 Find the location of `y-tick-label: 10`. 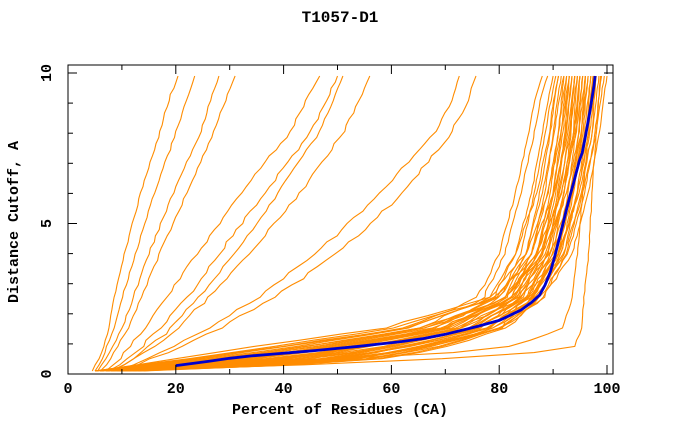

y-tick-label: 10 is located at coordinates (47, 73).